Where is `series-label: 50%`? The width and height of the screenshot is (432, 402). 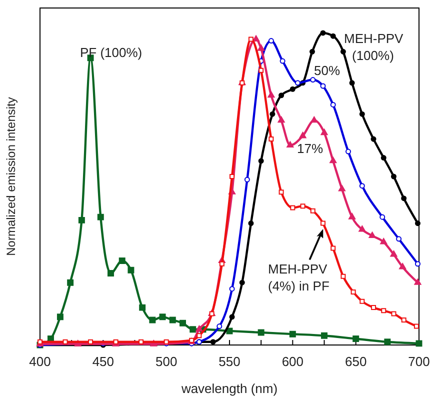 series-label: 50% is located at coordinates (327, 70).